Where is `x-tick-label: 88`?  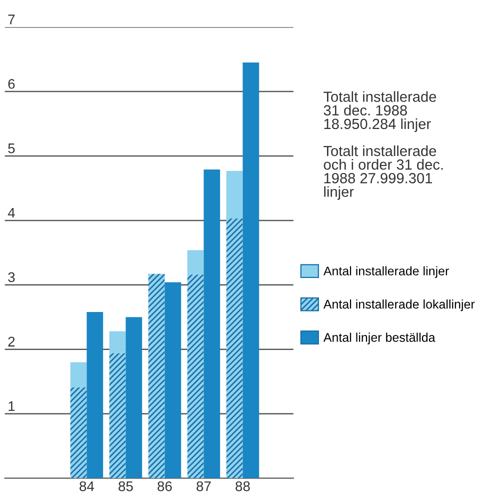
x-tick-label: 88 is located at coordinates (243, 486).